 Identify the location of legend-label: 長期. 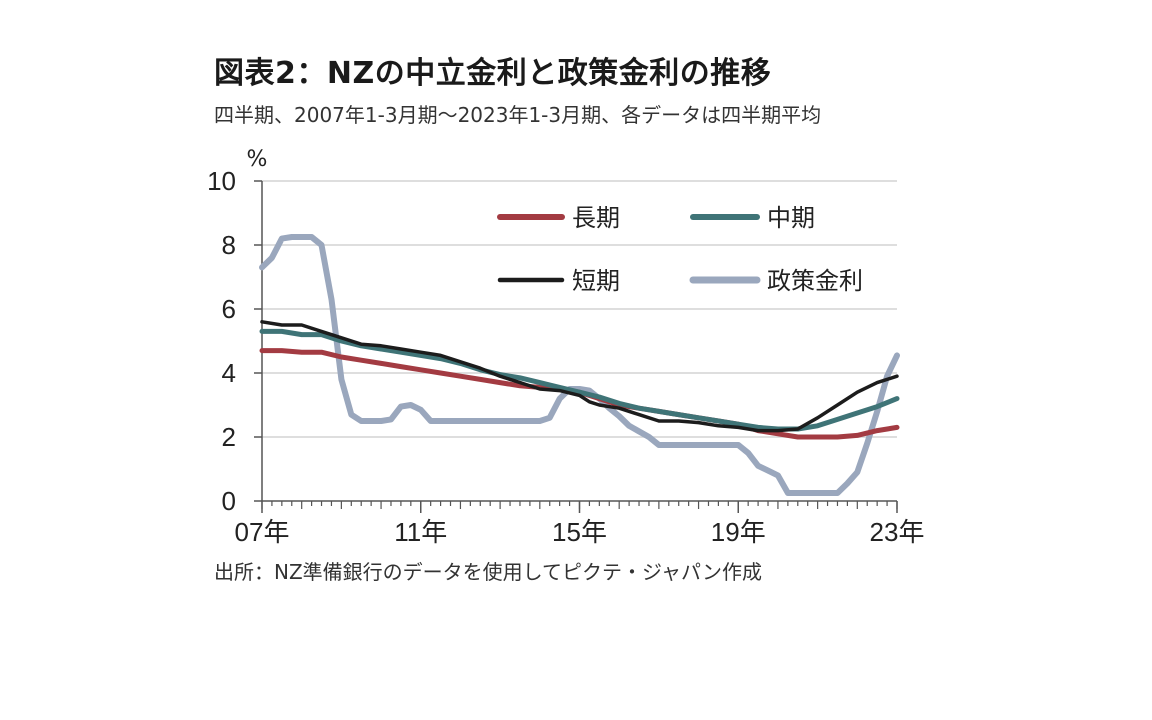
(596, 218).